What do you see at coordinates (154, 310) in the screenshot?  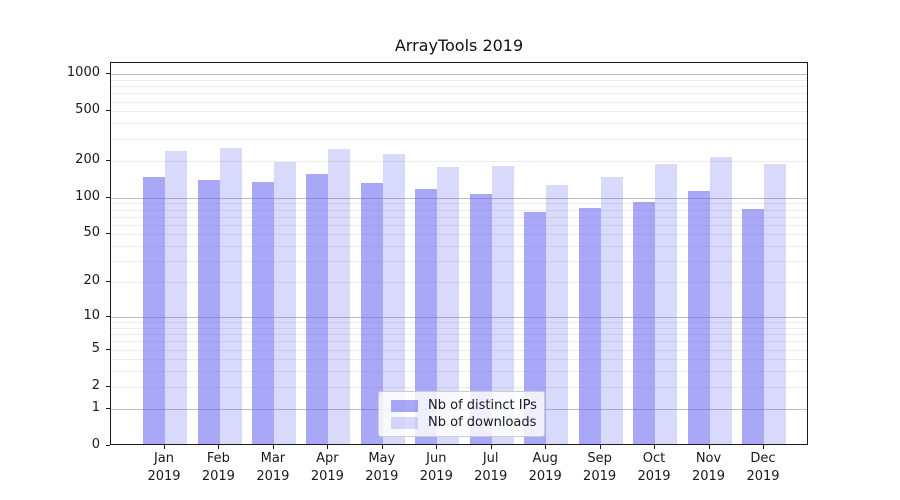 I see `bar-distinct-ips-jan` at bounding box center [154, 310].